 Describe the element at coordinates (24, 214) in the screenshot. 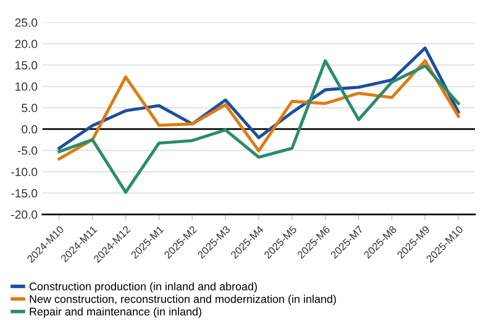

I see `y-tick-label: -20.0` at that location.